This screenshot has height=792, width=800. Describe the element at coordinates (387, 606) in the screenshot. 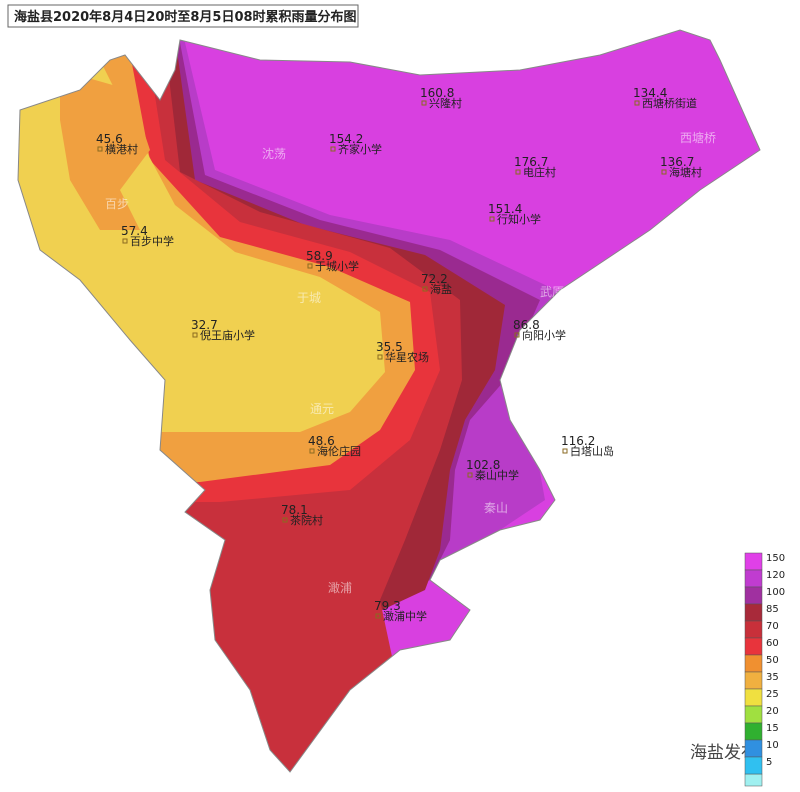

I see `station-value: 79.3` at that location.